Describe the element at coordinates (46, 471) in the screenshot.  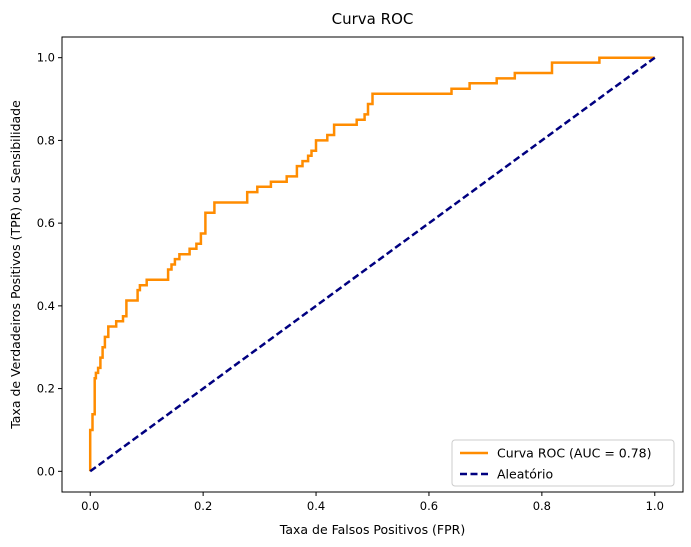
I see `y-tick-label: 0.0` at that location.